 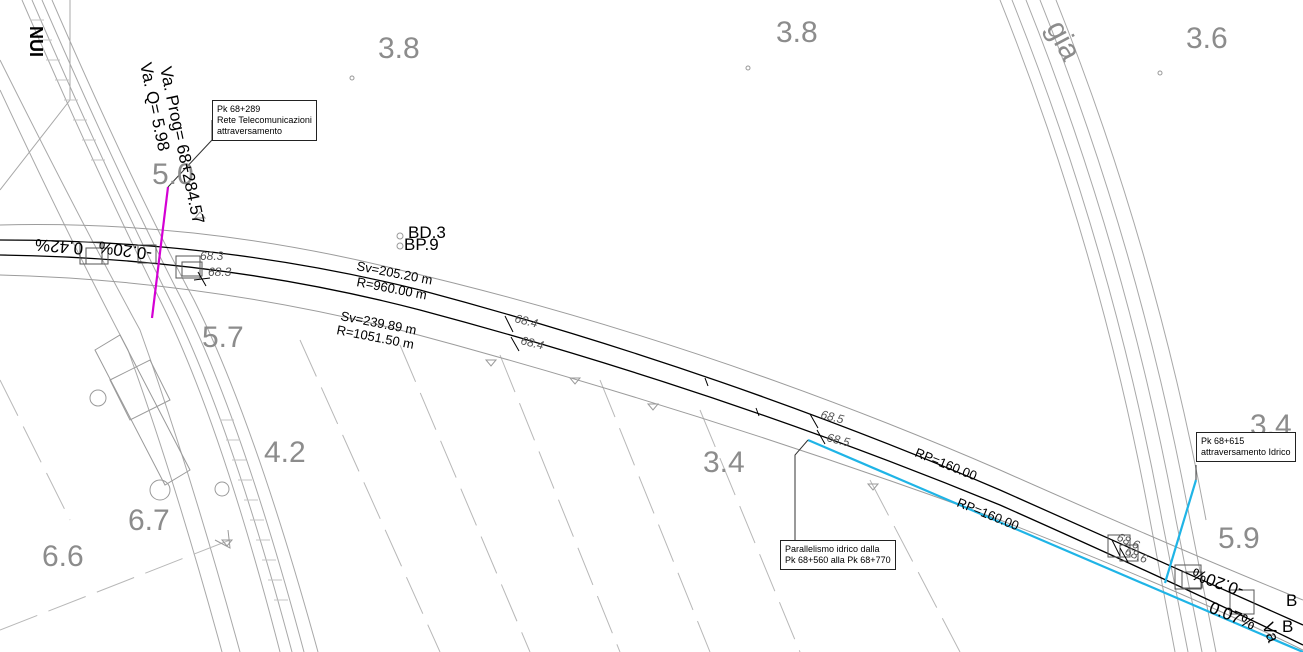 I want to click on water-parallel-leader, so click(x=801, y=489).